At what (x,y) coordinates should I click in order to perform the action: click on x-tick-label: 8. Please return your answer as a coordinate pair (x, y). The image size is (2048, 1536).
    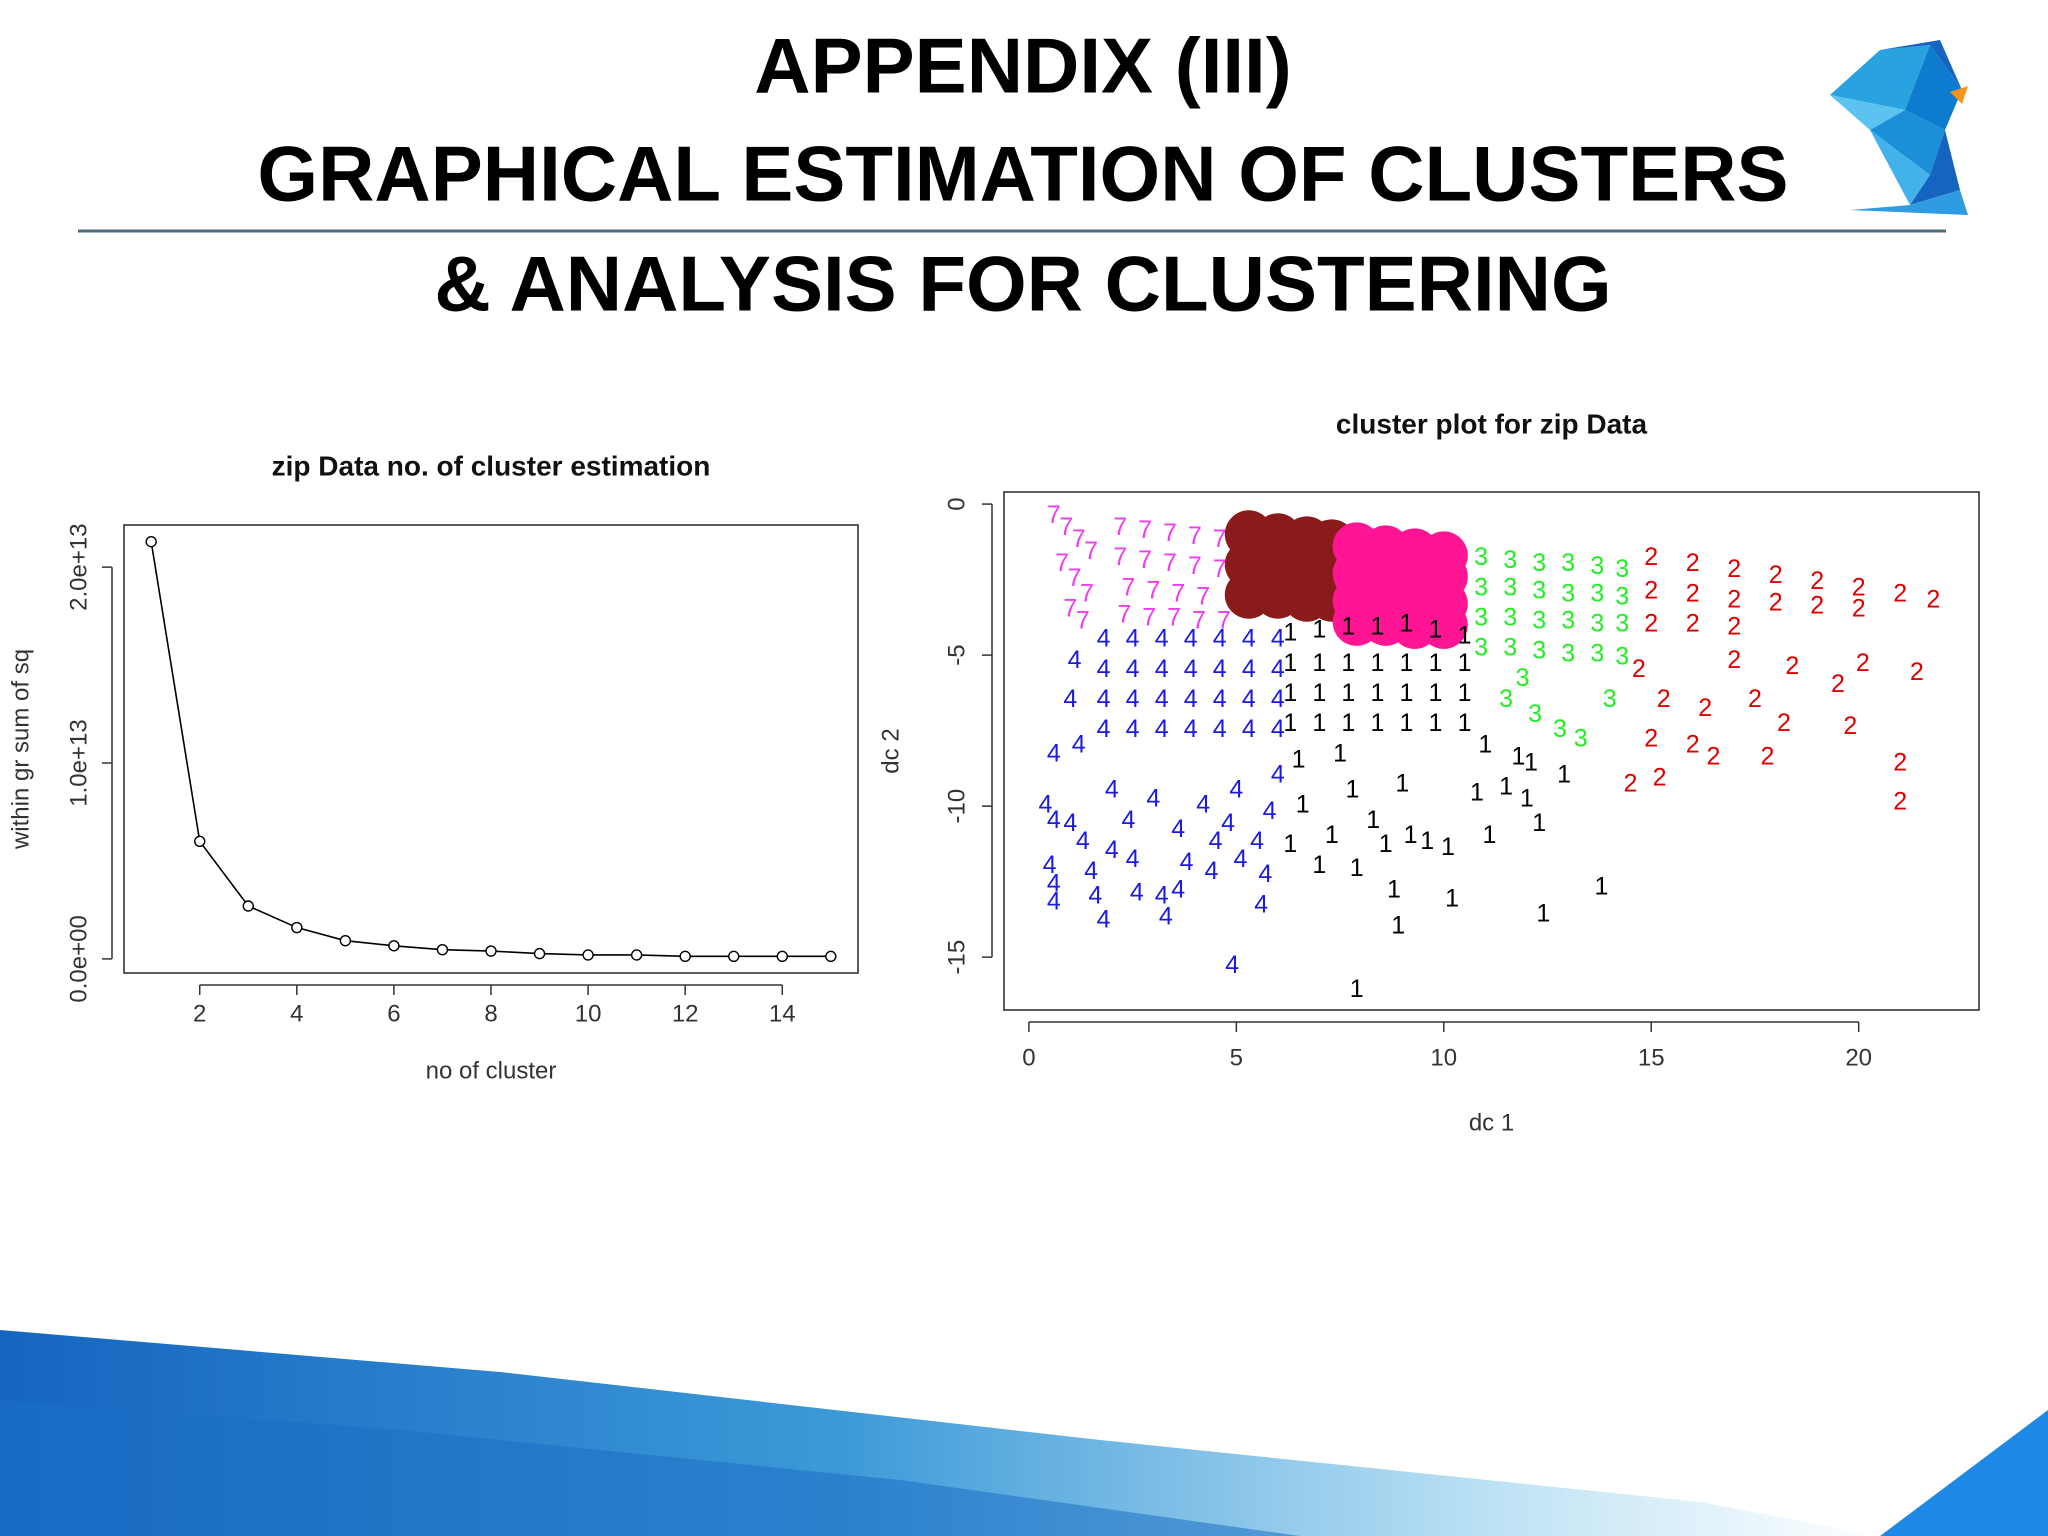
    Looking at the image, I should click on (490, 1013).